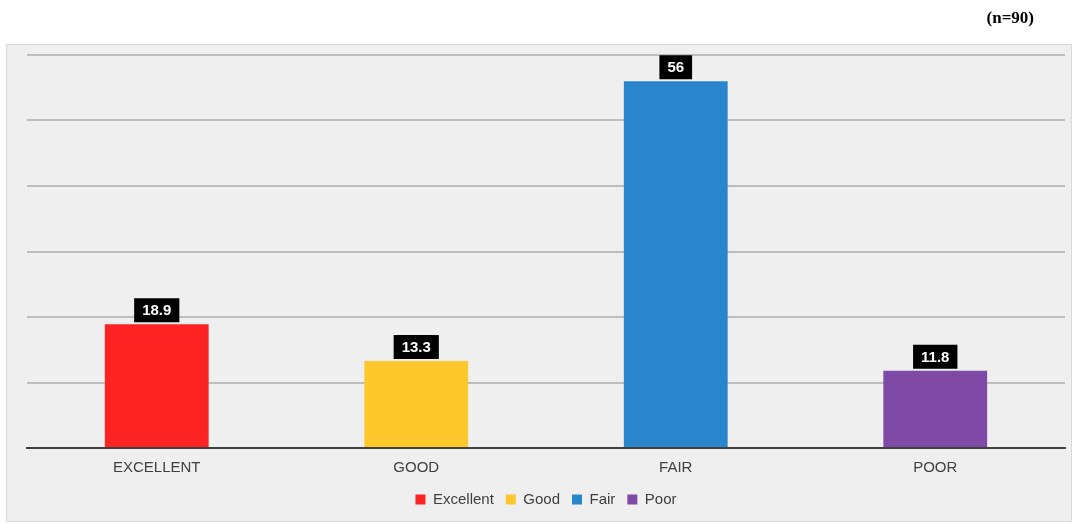 The height and width of the screenshot is (524, 1074). What do you see at coordinates (416, 467) in the screenshot?
I see `x-tick-label: GOOD` at bounding box center [416, 467].